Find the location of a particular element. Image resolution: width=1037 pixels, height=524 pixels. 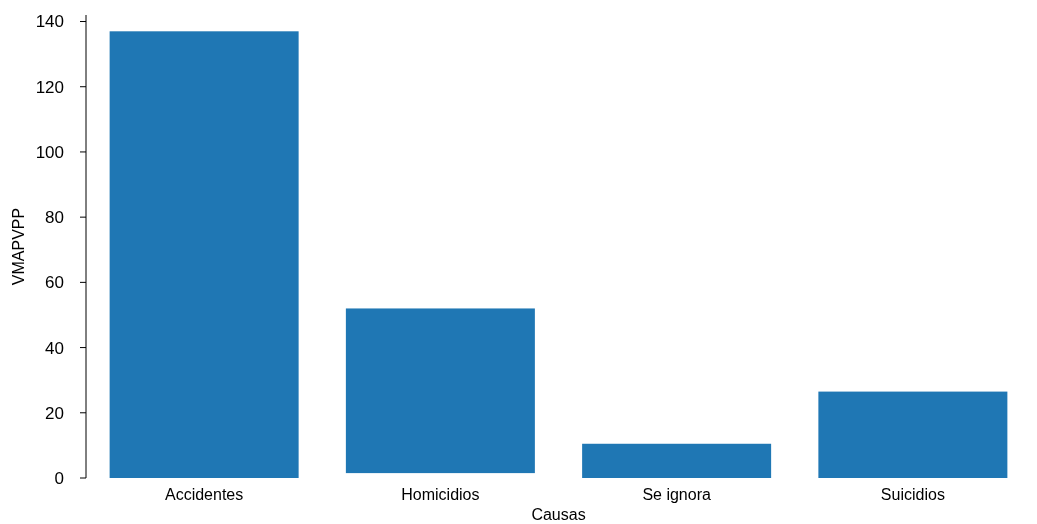

y-tick-label: 20 is located at coordinates (54, 413).